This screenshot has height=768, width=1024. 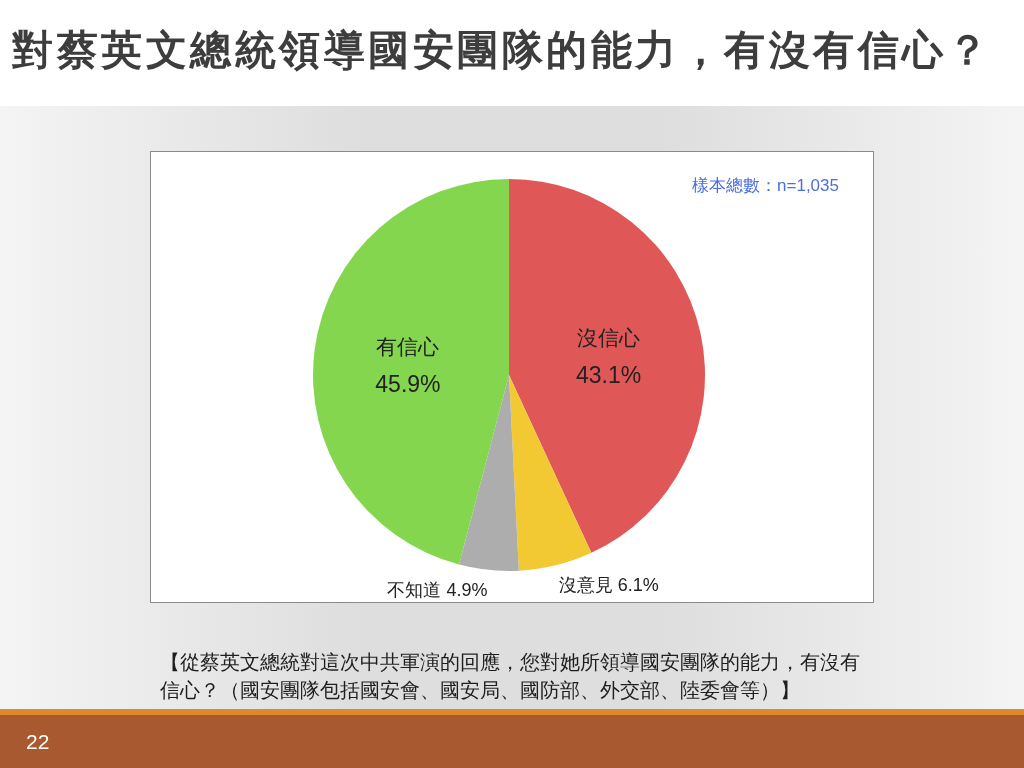 I want to click on data-label: 43.1%, so click(x=608, y=375).